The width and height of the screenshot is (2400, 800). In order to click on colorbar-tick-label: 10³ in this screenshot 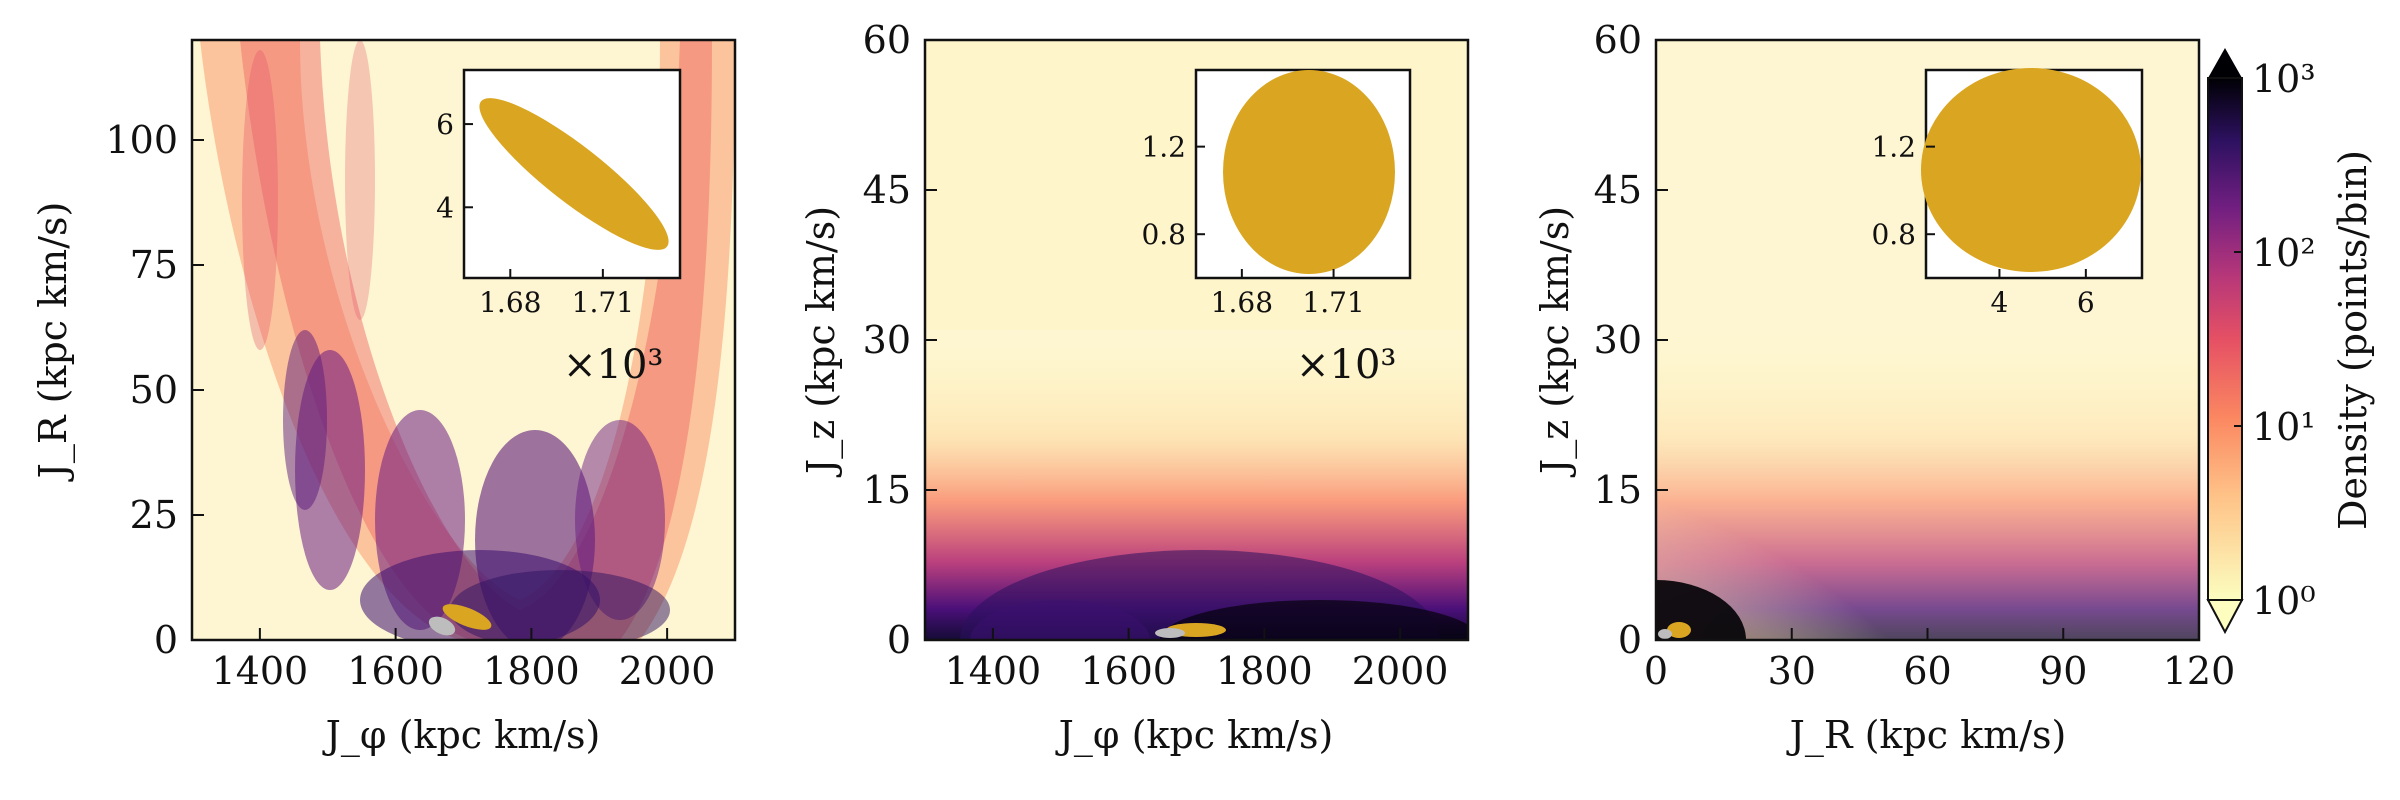, I will do `click(2284, 79)`.